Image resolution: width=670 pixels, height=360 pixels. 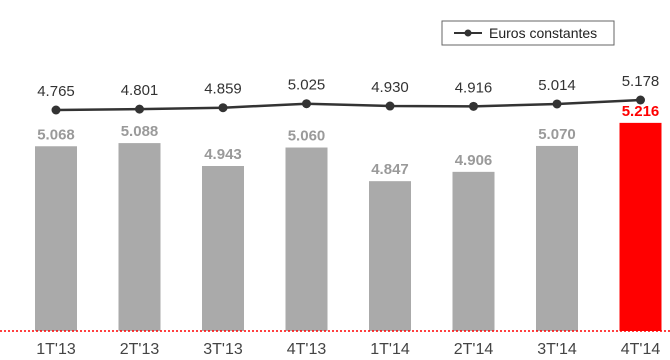 I want to click on legend: Euros constantes, so click(x=528, y=33).